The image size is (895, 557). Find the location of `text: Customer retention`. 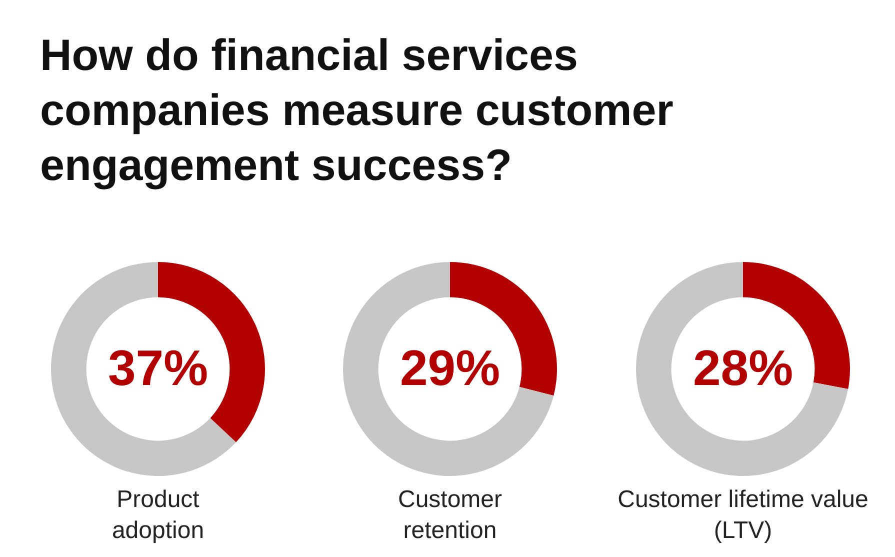

text: Customer retention is located at coordinates (450, 515).